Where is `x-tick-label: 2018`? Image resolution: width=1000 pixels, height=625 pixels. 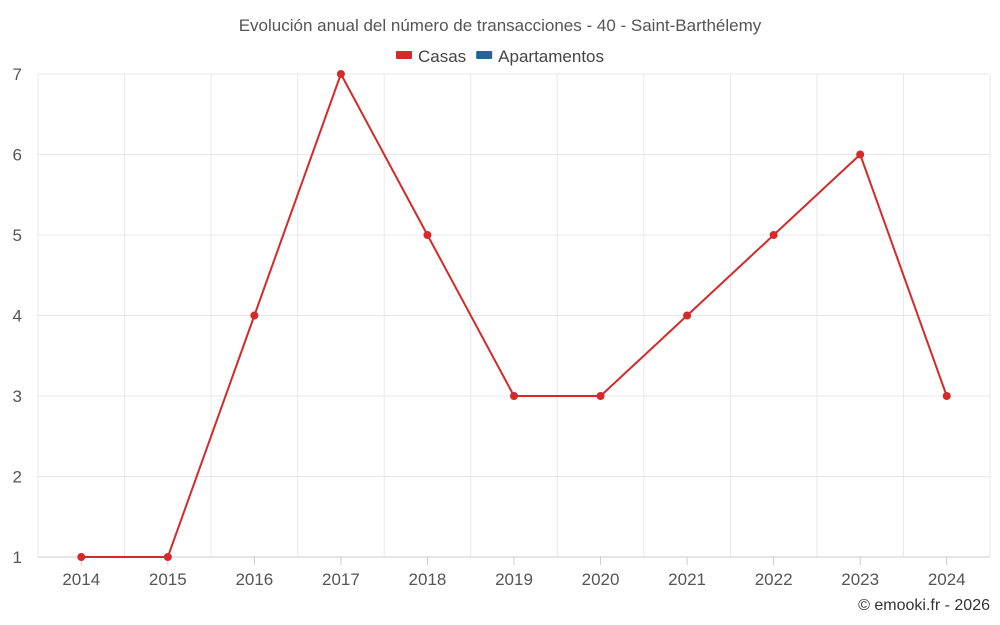 x-tick-label: 2018 is located at coordinates (428, 579).